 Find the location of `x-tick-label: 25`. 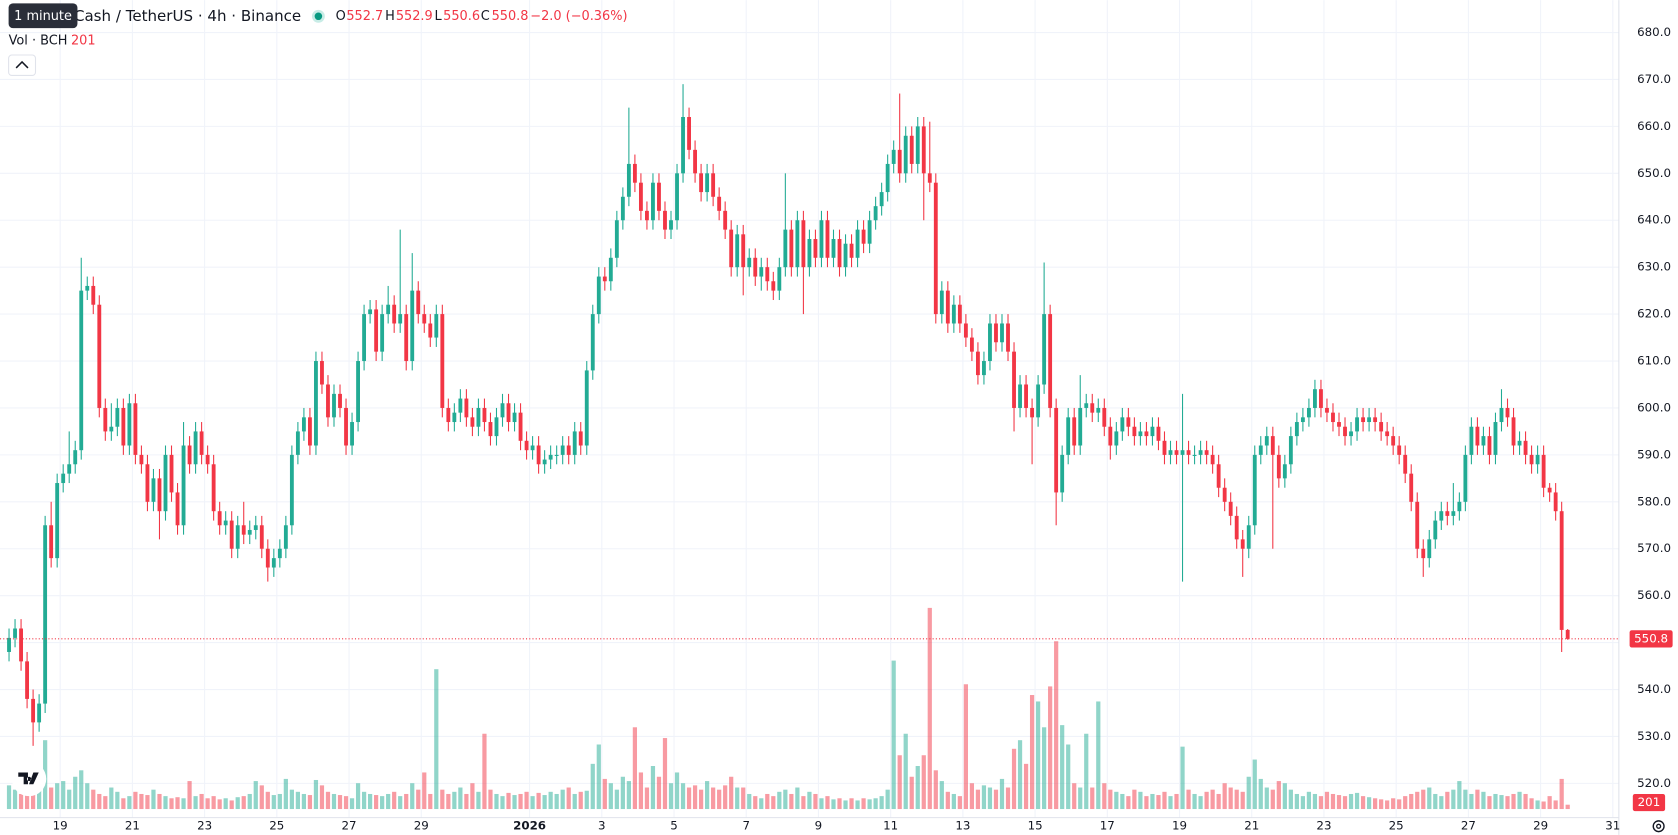

x-tick-label: 25 is located at coordinates (1396, 826).